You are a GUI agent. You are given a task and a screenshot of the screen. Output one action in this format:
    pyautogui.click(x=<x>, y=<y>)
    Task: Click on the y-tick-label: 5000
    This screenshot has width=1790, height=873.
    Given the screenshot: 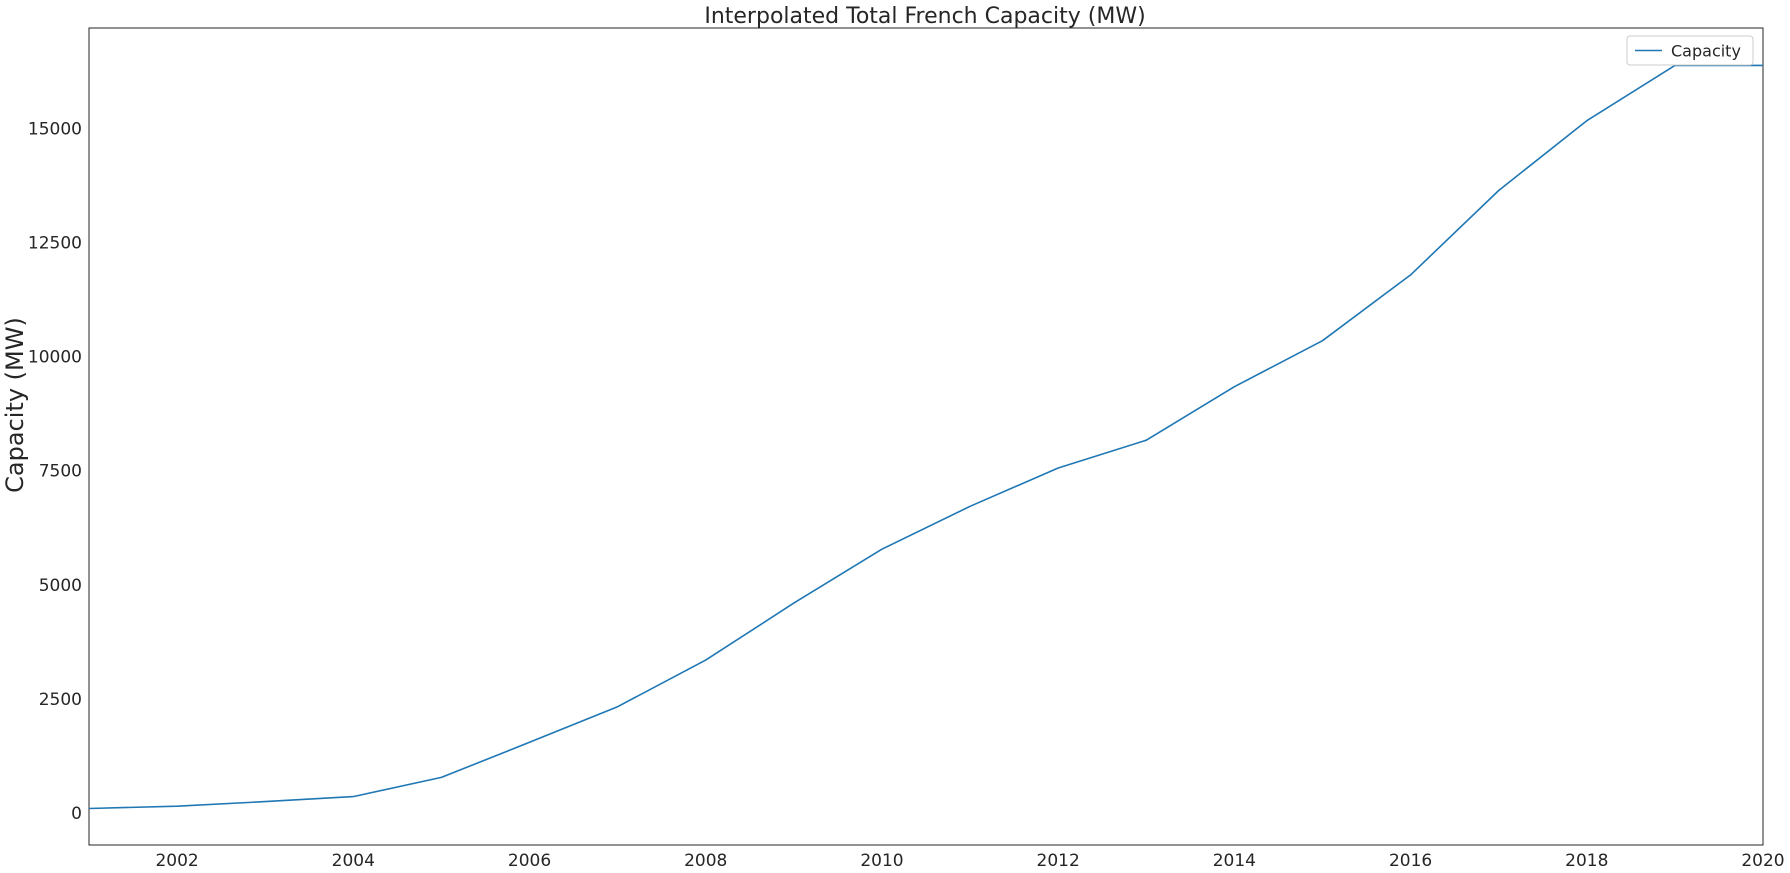 What is the action you would take?
    pyautogui.click(x=60, y=586)
    